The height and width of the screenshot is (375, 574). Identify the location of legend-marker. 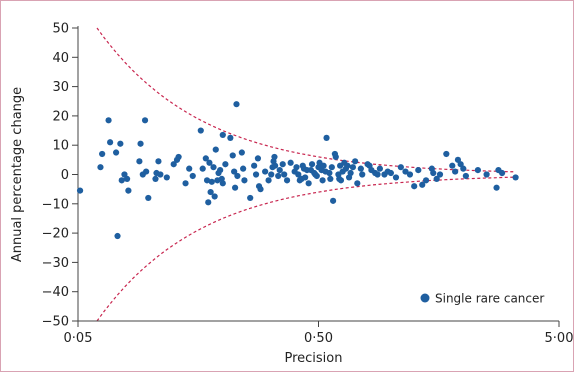
(425, 298).